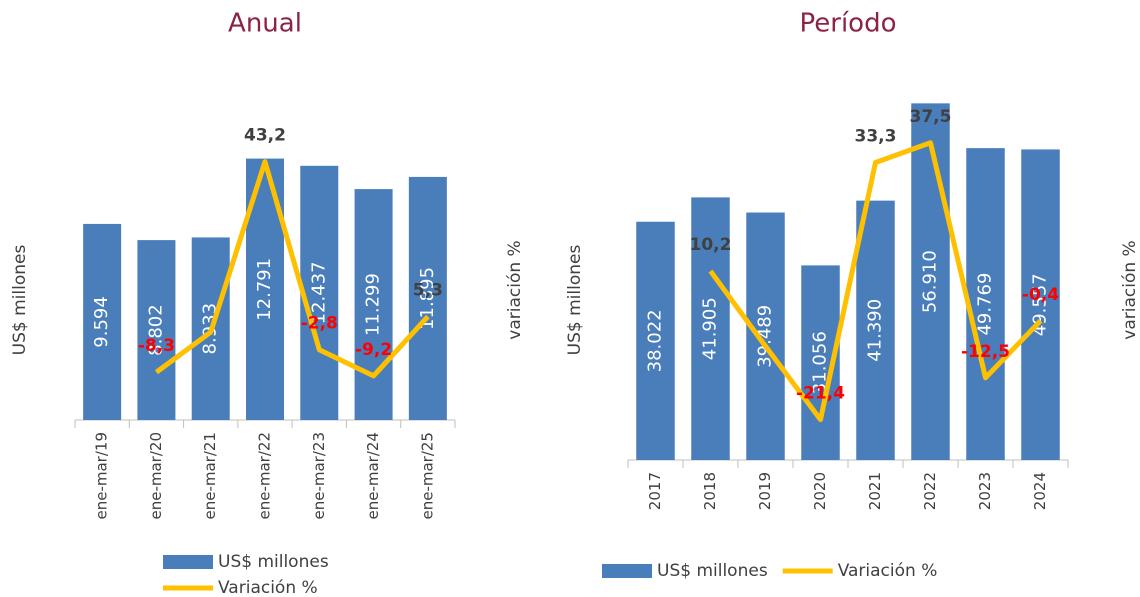 The image size is (1140, 597). What do you see at coordinates (931, 117) in the screenshot?
I see `line-label: 37,5` at bounding box center [931, 117].